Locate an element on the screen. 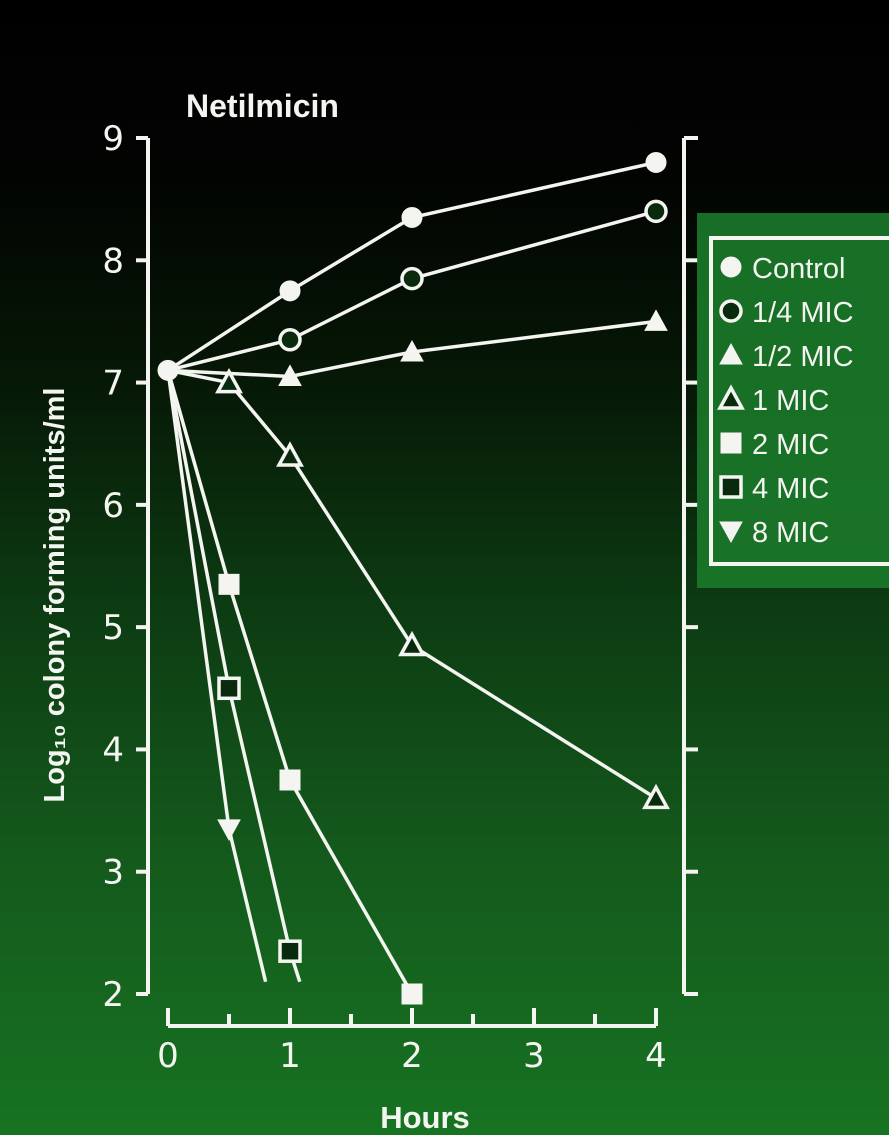  y-tick-label: 4 is located at coordinates (113, 750).